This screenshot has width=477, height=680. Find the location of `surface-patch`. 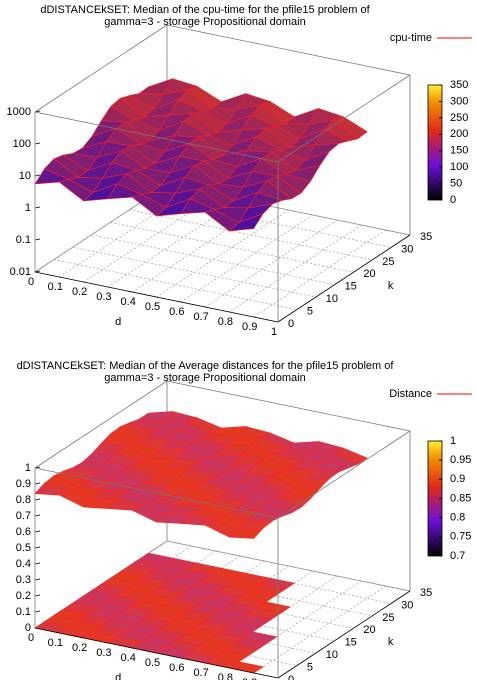

surface-patch is located at coordinates (246, 222).